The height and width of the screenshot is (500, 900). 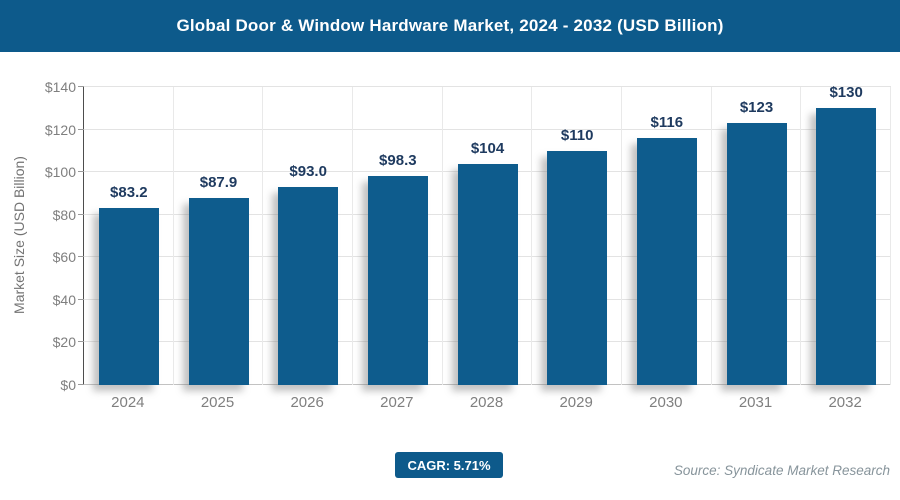 I want to click on bar-value-label: $130, so click(x=846, y=93).